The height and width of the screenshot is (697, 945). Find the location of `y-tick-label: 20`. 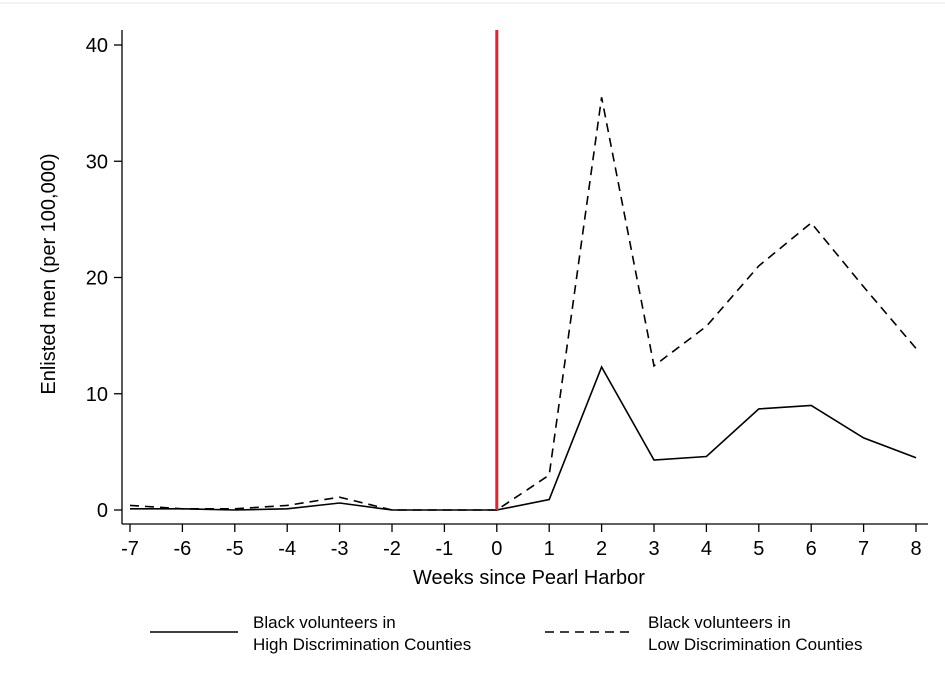

y-tick-label: 20 is located at coordinates (97, 279).